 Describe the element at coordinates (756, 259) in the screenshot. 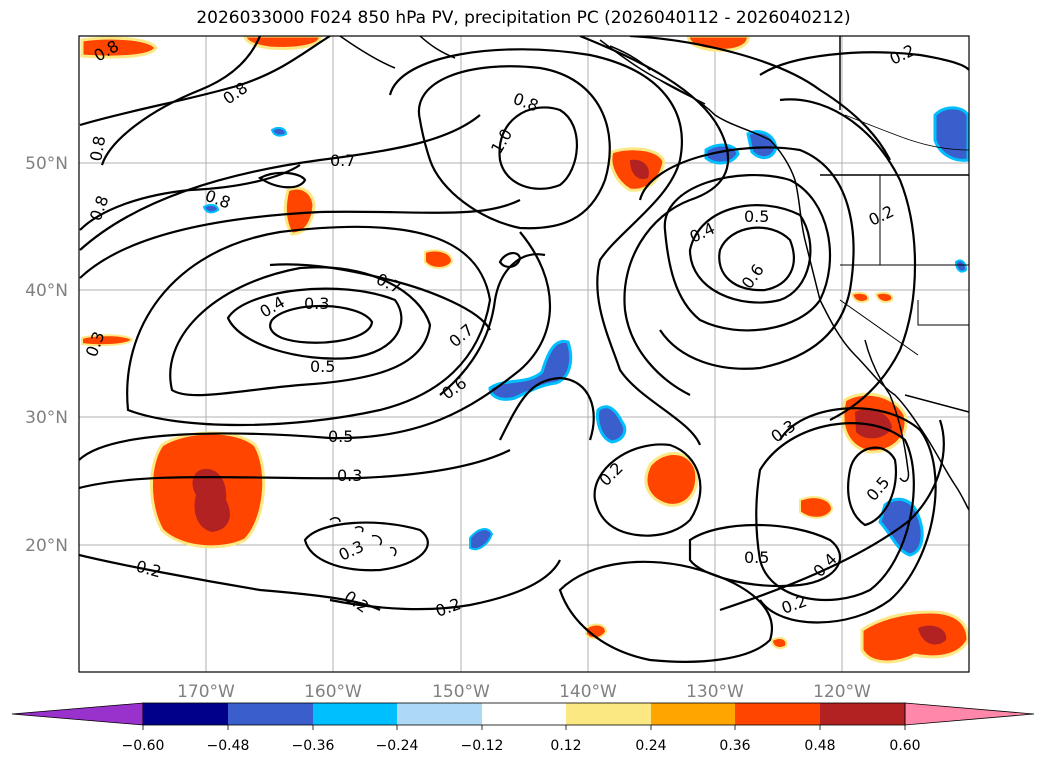

I see `contour-cal-low-0.6` at that location.